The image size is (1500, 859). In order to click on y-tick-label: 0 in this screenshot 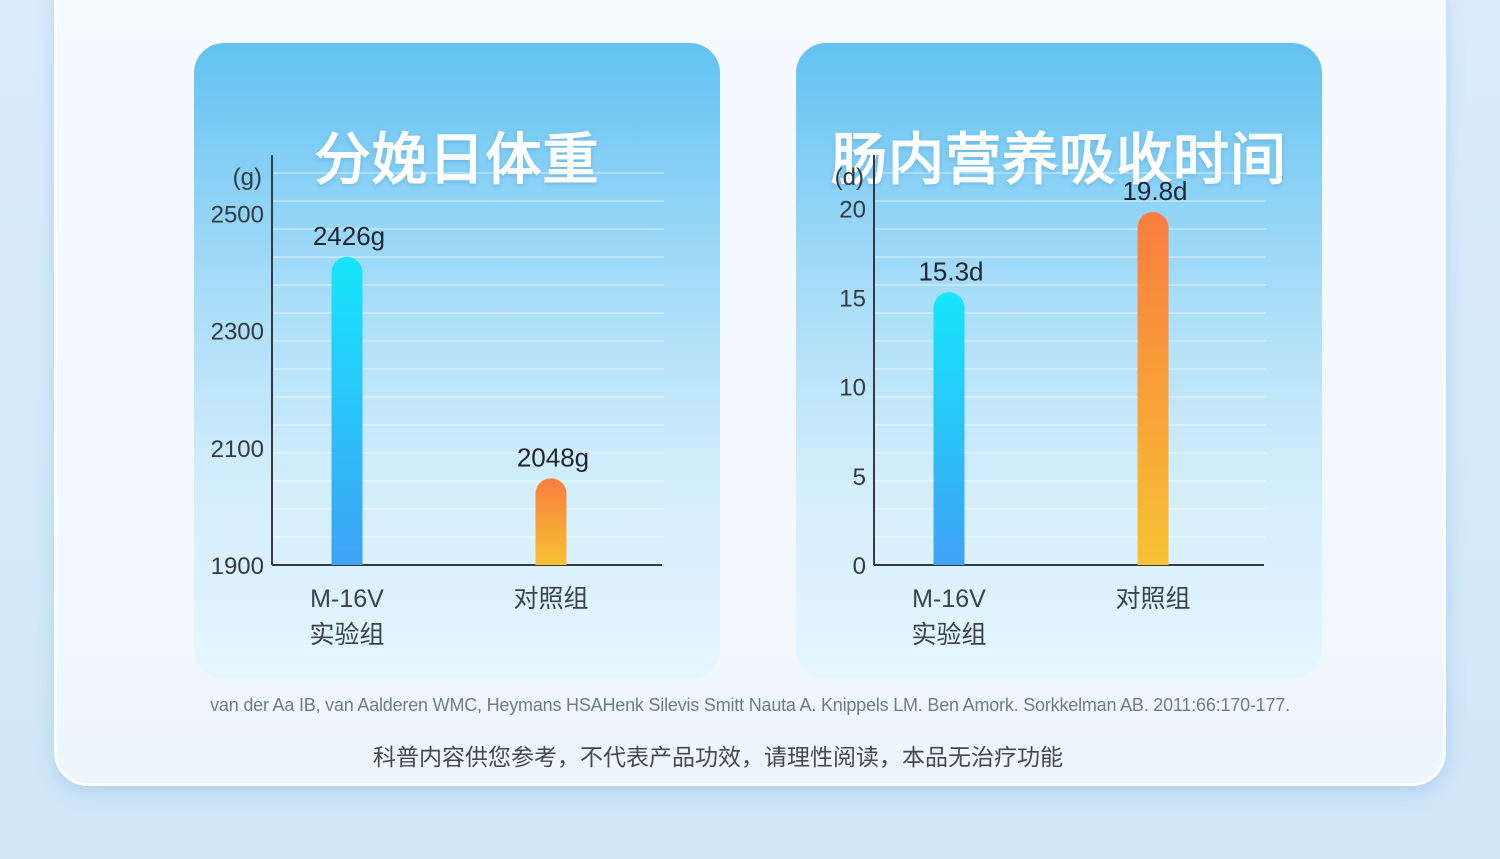, I will do `click(859, 566)`.